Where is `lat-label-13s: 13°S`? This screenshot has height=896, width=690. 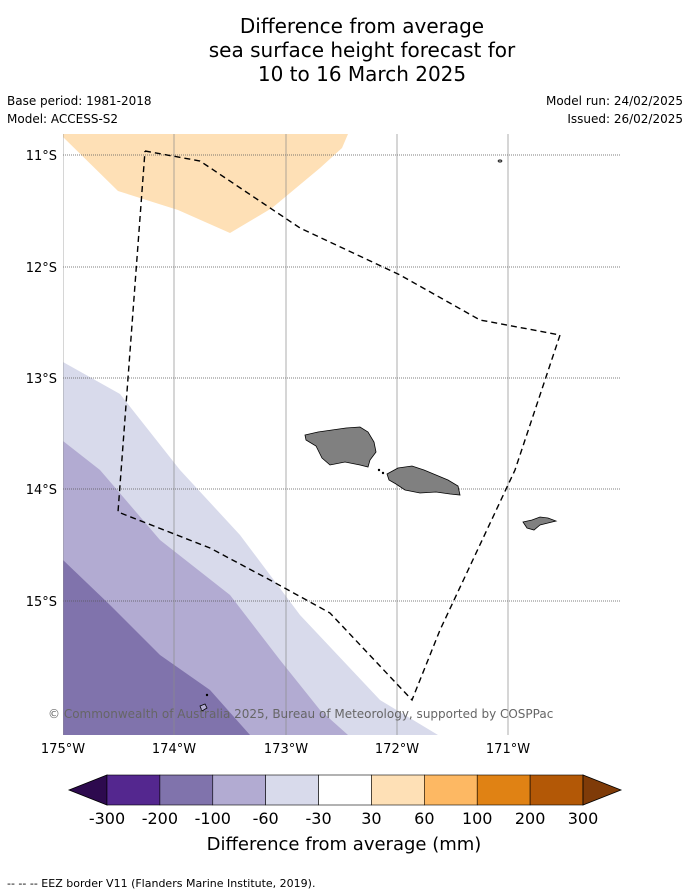
lat-label-13s: 13°S is located at coordinates (41, 379).